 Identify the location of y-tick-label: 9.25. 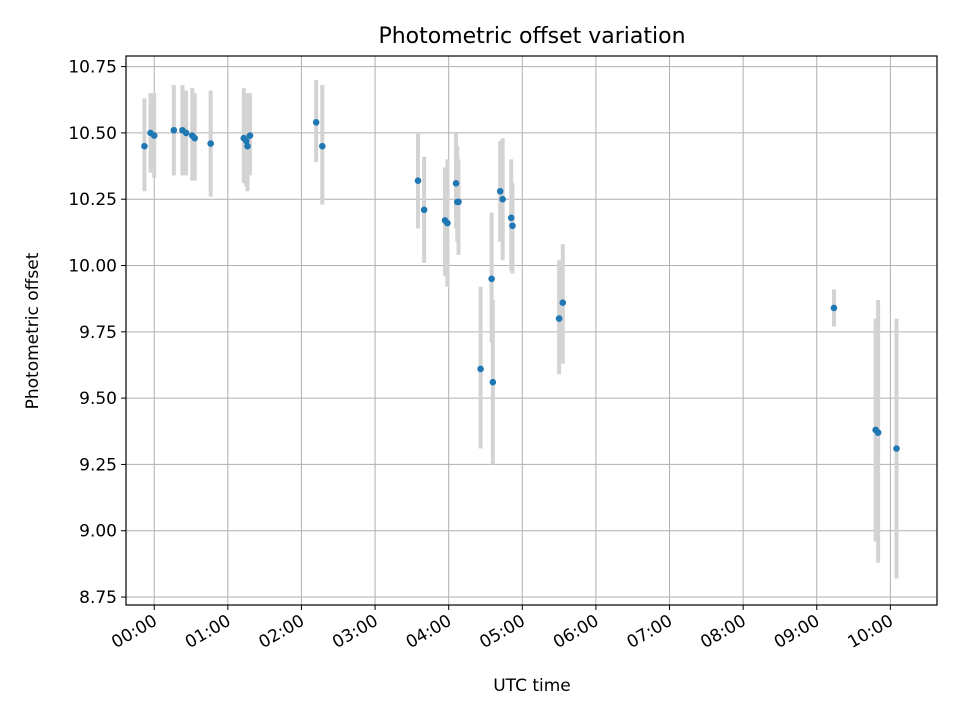
(98, 465).